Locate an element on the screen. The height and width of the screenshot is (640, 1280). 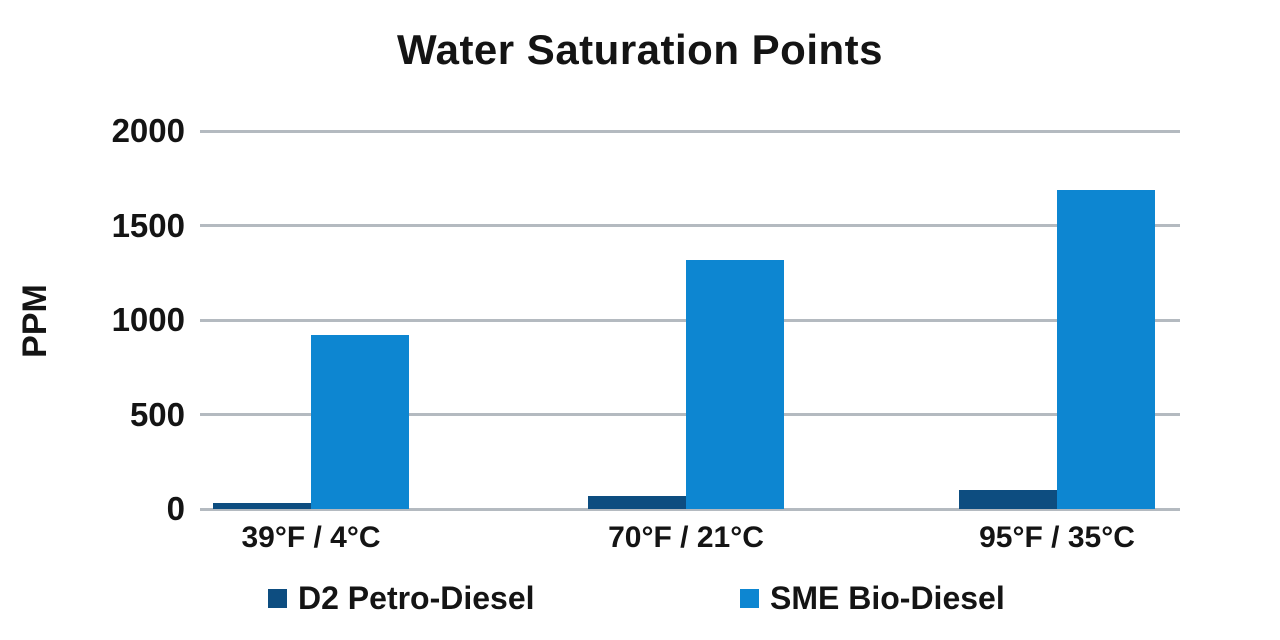
chart-legend: D2 Petro-Diesel SME Bio-Diesel is located at coordinates (640, 600).